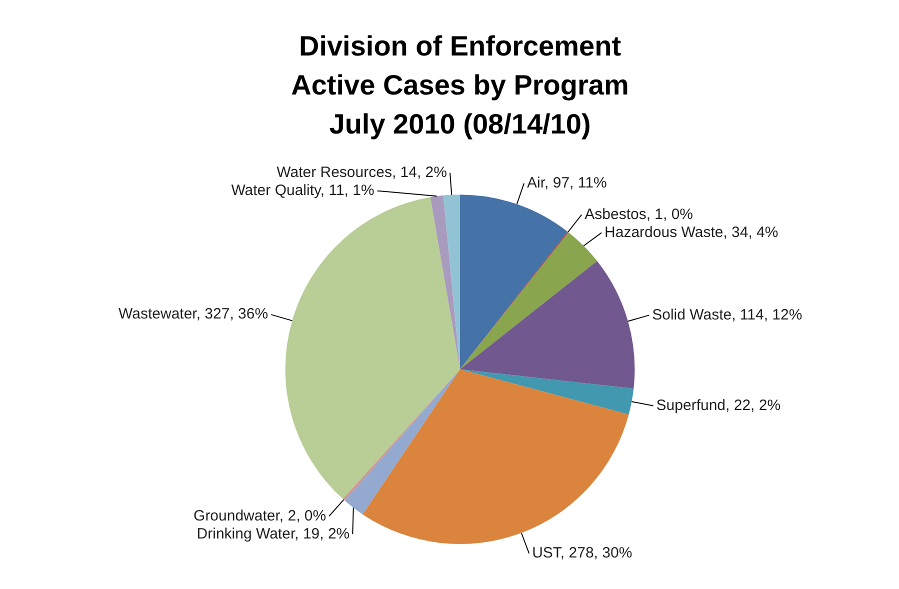 This screenshot has width=899, height=589. Describe the element at coordinates (302, 190) in the screenshot. I see `slice-label: Water Quality, 11, 1%` at that location.